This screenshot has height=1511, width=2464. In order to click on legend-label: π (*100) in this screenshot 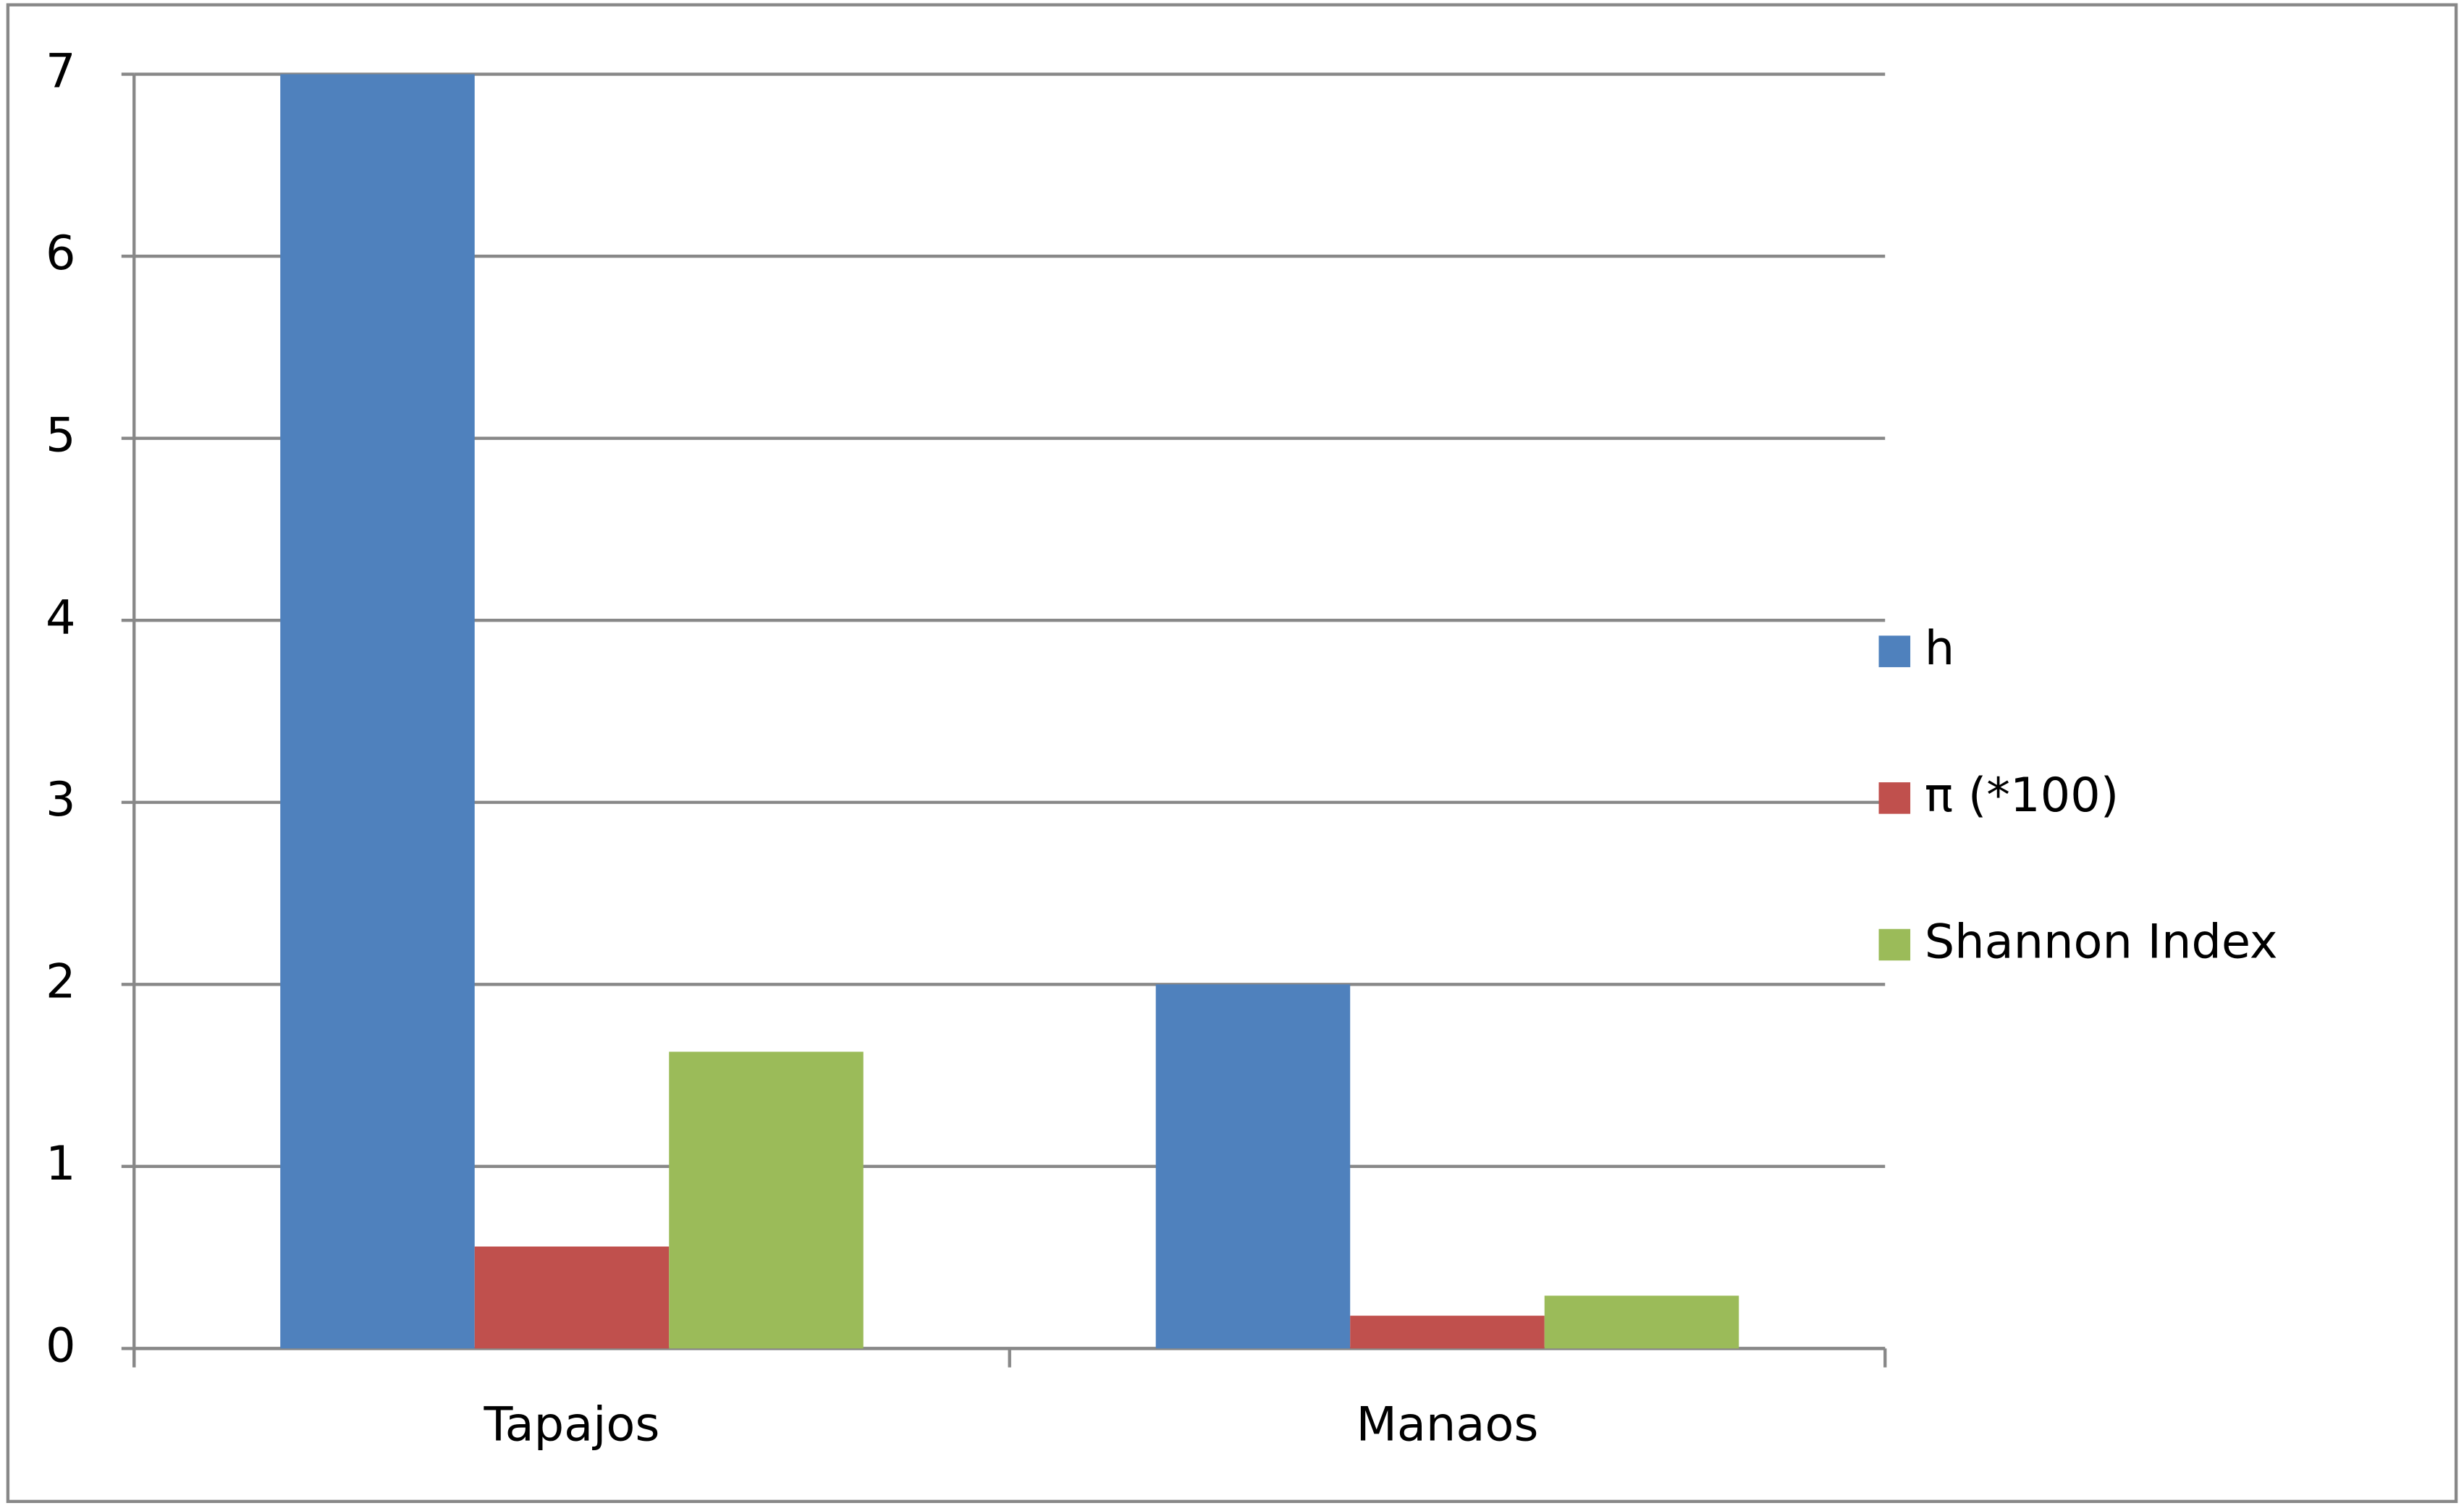, I will do `click(2022, 796)`.